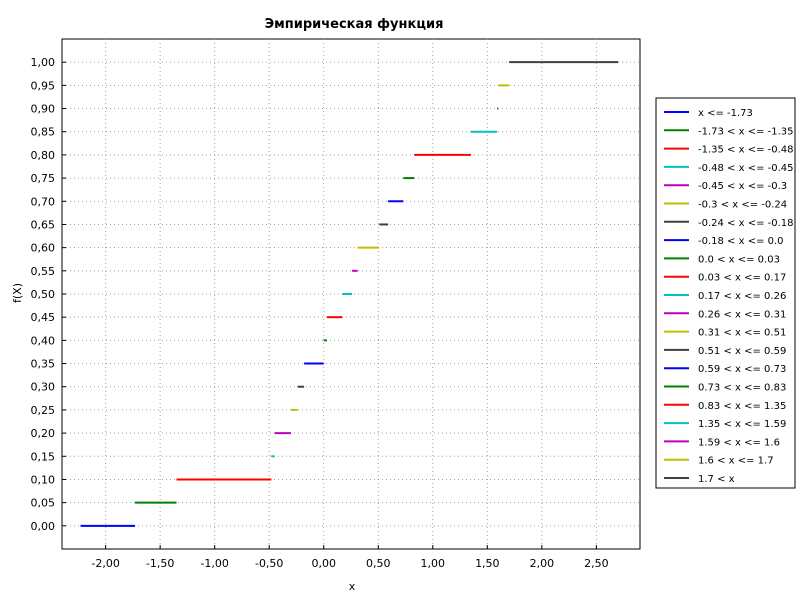 This screenshot has width=800, height=600. I want to click on legend-label: x <= -1.73, so click(725, 113).